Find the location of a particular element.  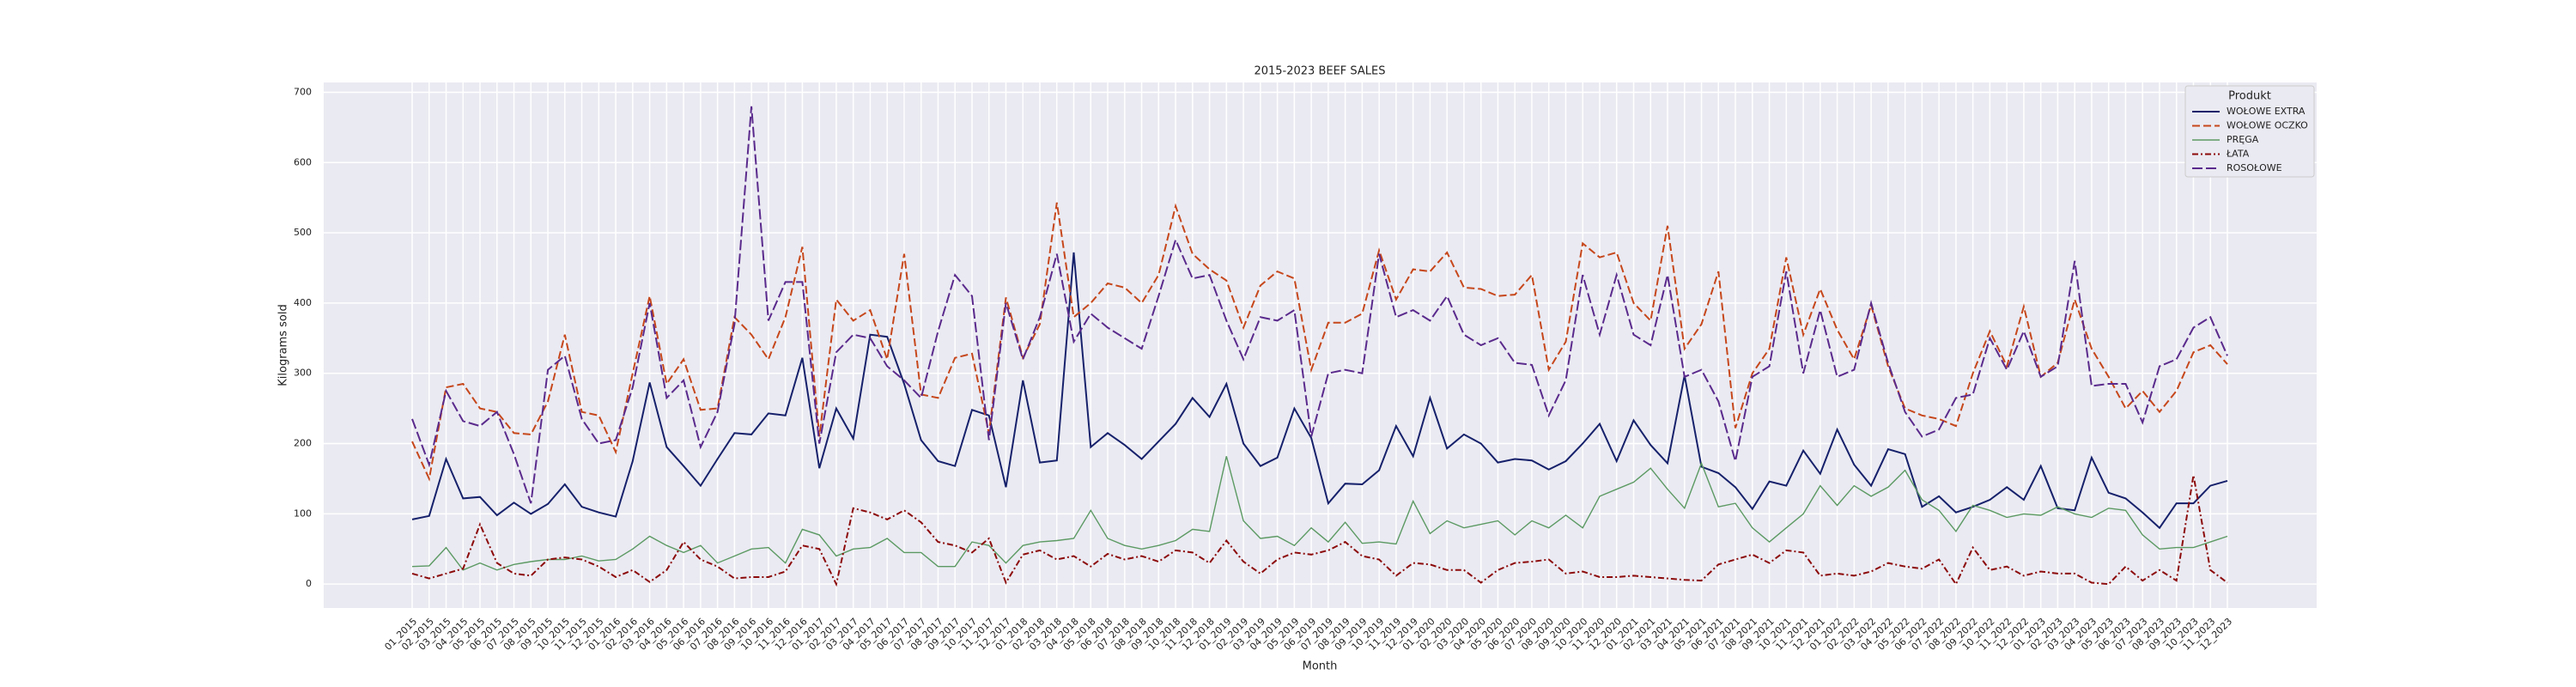

y-tick-label: 500 is located at coordinates (303, 232).